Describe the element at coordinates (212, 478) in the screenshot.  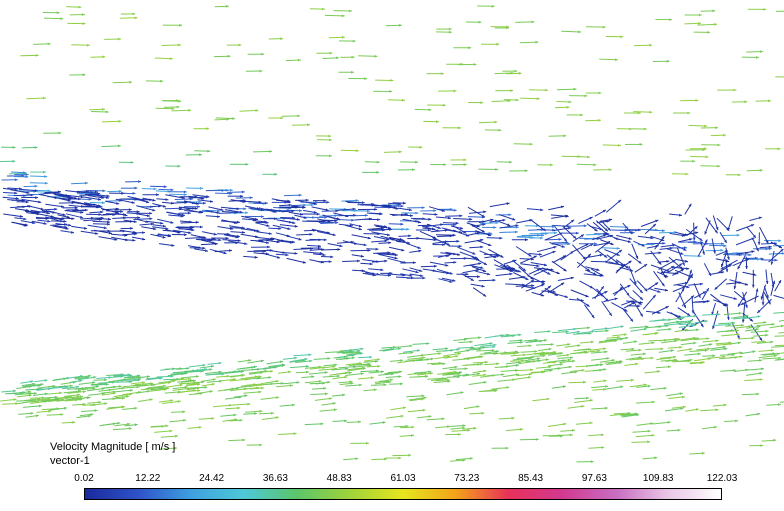
I see `colorbar-tick-label: 24.42` at that location.